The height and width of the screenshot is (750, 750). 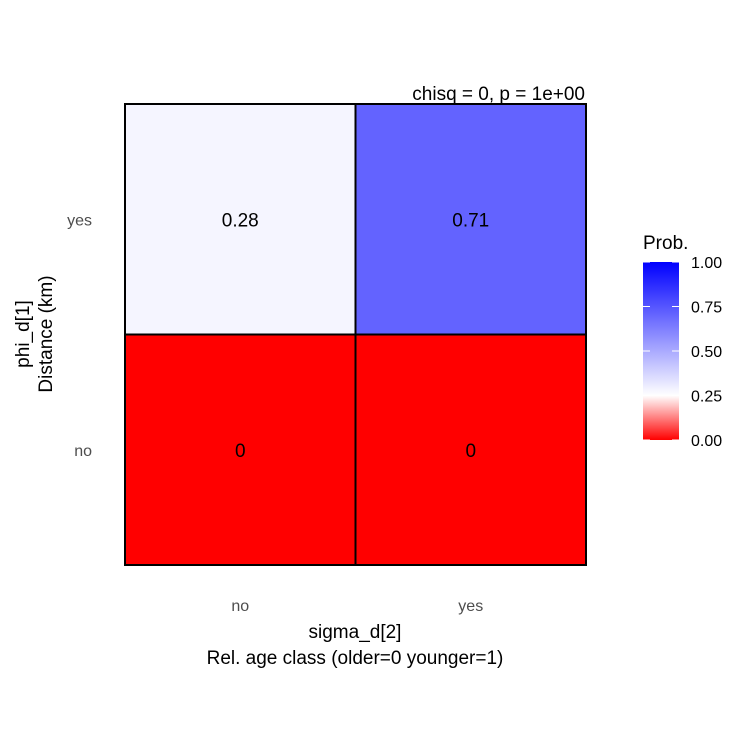 I want to click on legend-title: Prob., so click(x=665, y=243).